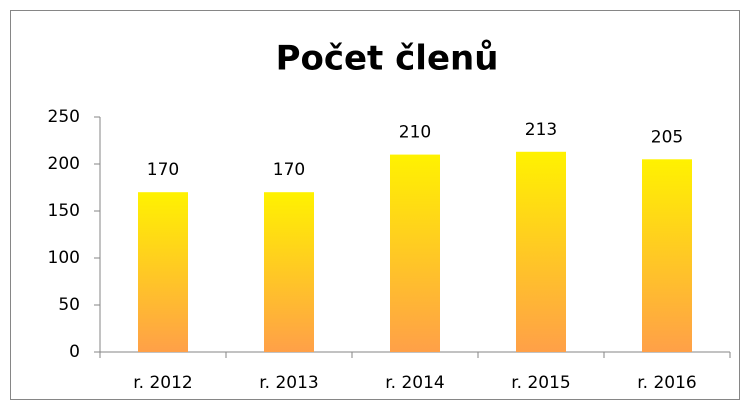  I want to click on x-tick-label: r. 2014, so click(415, 383).